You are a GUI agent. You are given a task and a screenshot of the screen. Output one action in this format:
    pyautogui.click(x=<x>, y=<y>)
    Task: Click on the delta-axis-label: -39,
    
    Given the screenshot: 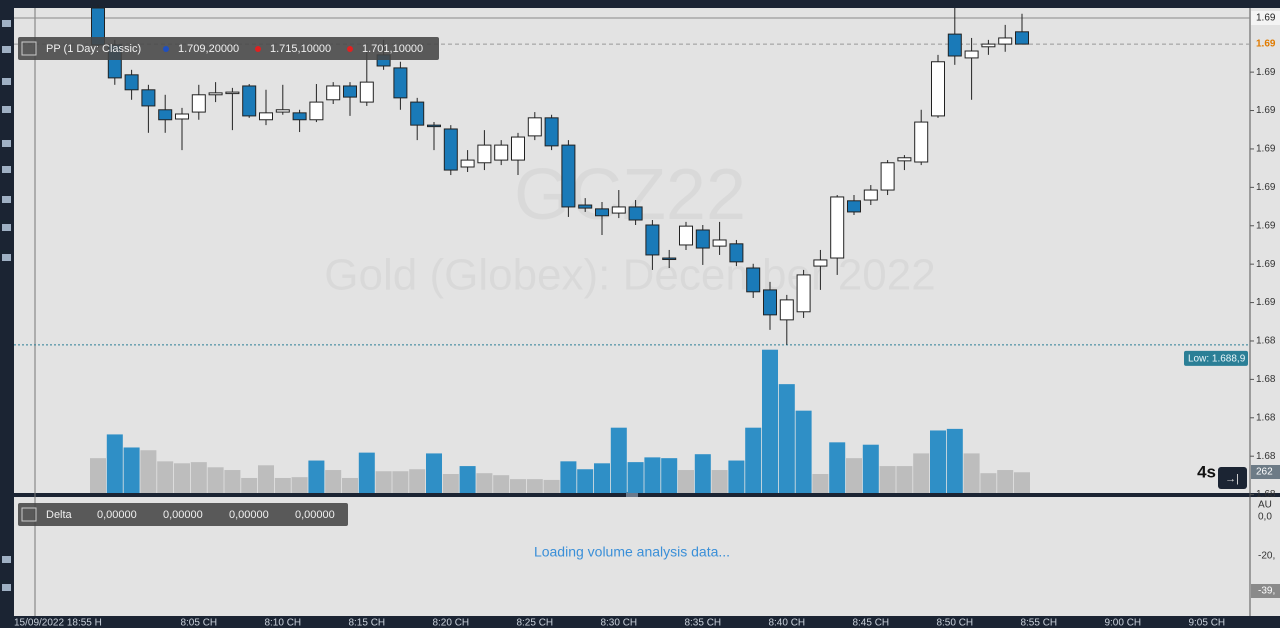 What is the action you would take?
    pyautogui.click(x=1266, y=591)
    